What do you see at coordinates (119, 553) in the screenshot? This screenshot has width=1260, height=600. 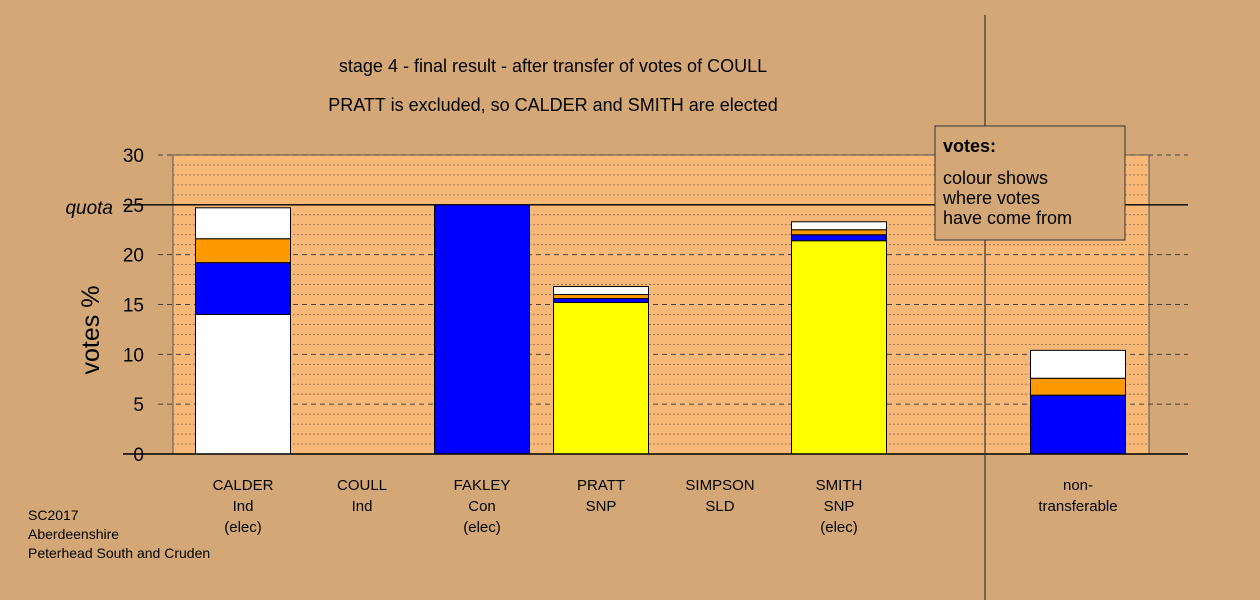 I see `footer-line-3: Peterhead South and Cruden` at bounding box center [119, 553].